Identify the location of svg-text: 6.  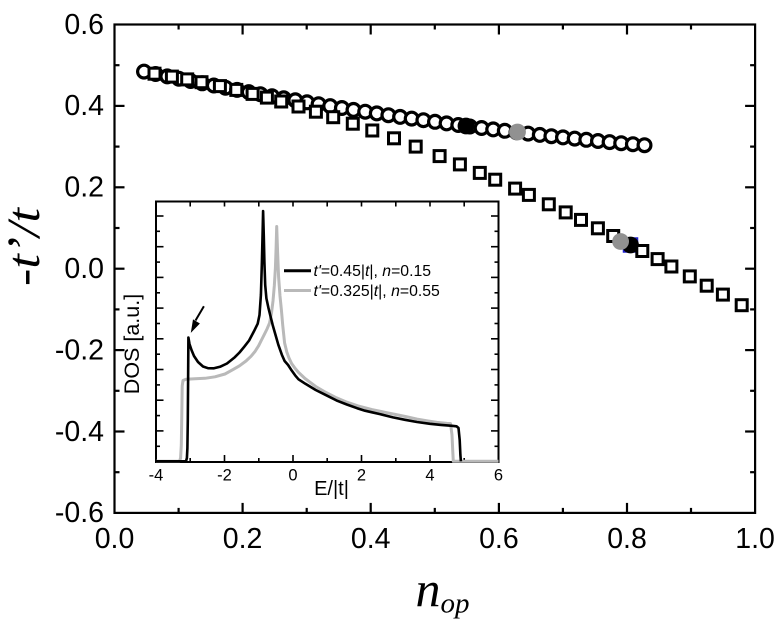
(498, 476).